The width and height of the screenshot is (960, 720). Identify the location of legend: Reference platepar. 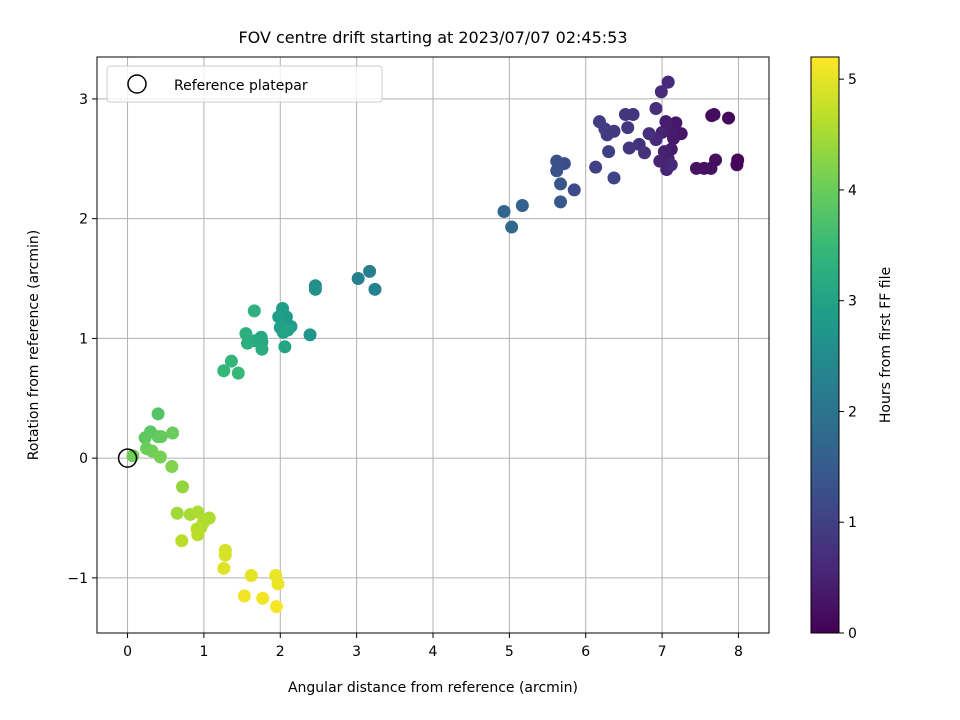
(244, 84).